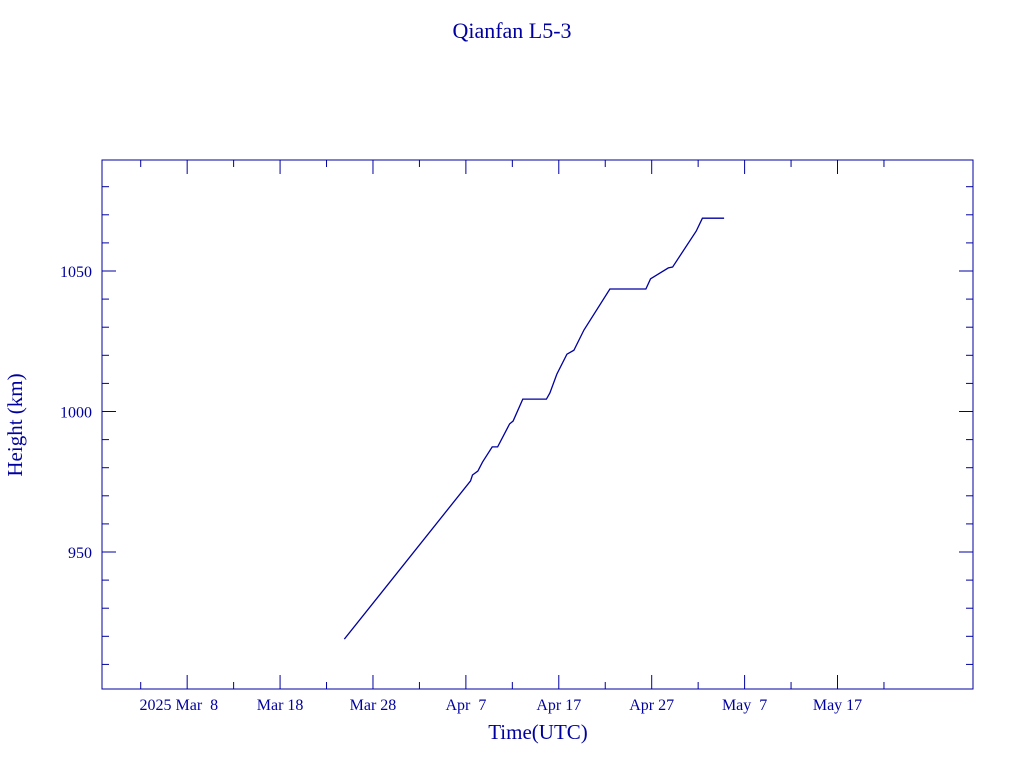  I want to click on y-tick-label: 1000, so click(76, 413).